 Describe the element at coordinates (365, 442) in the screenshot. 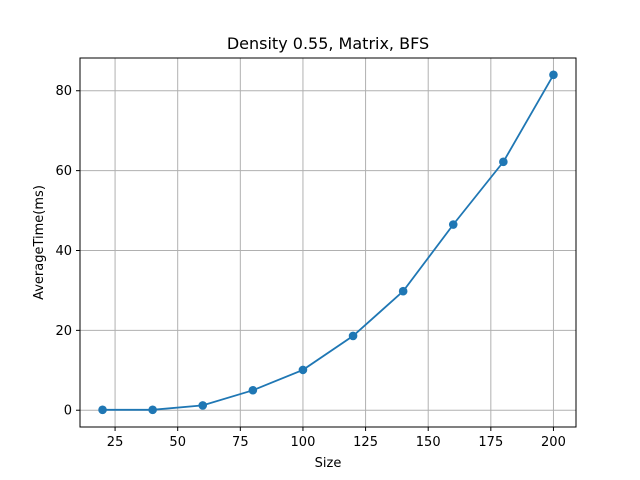

I see `x-tick-label: 125` at that location.